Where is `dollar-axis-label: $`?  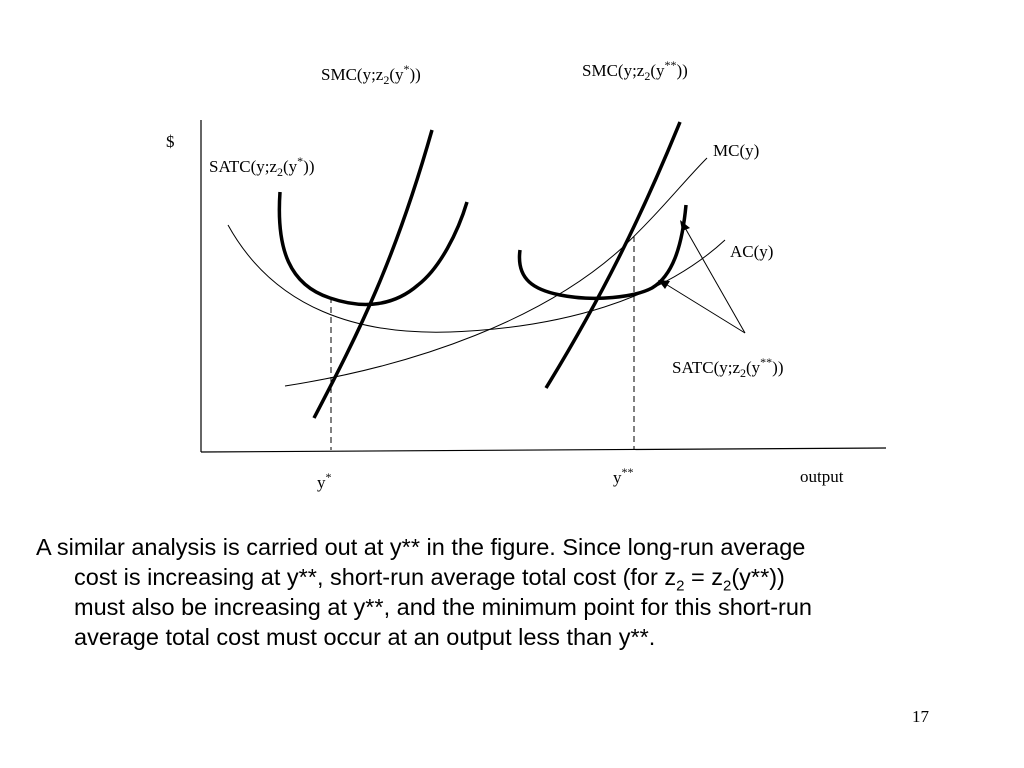
dollar-axis-label: $ is located at coordinates (170, 141).